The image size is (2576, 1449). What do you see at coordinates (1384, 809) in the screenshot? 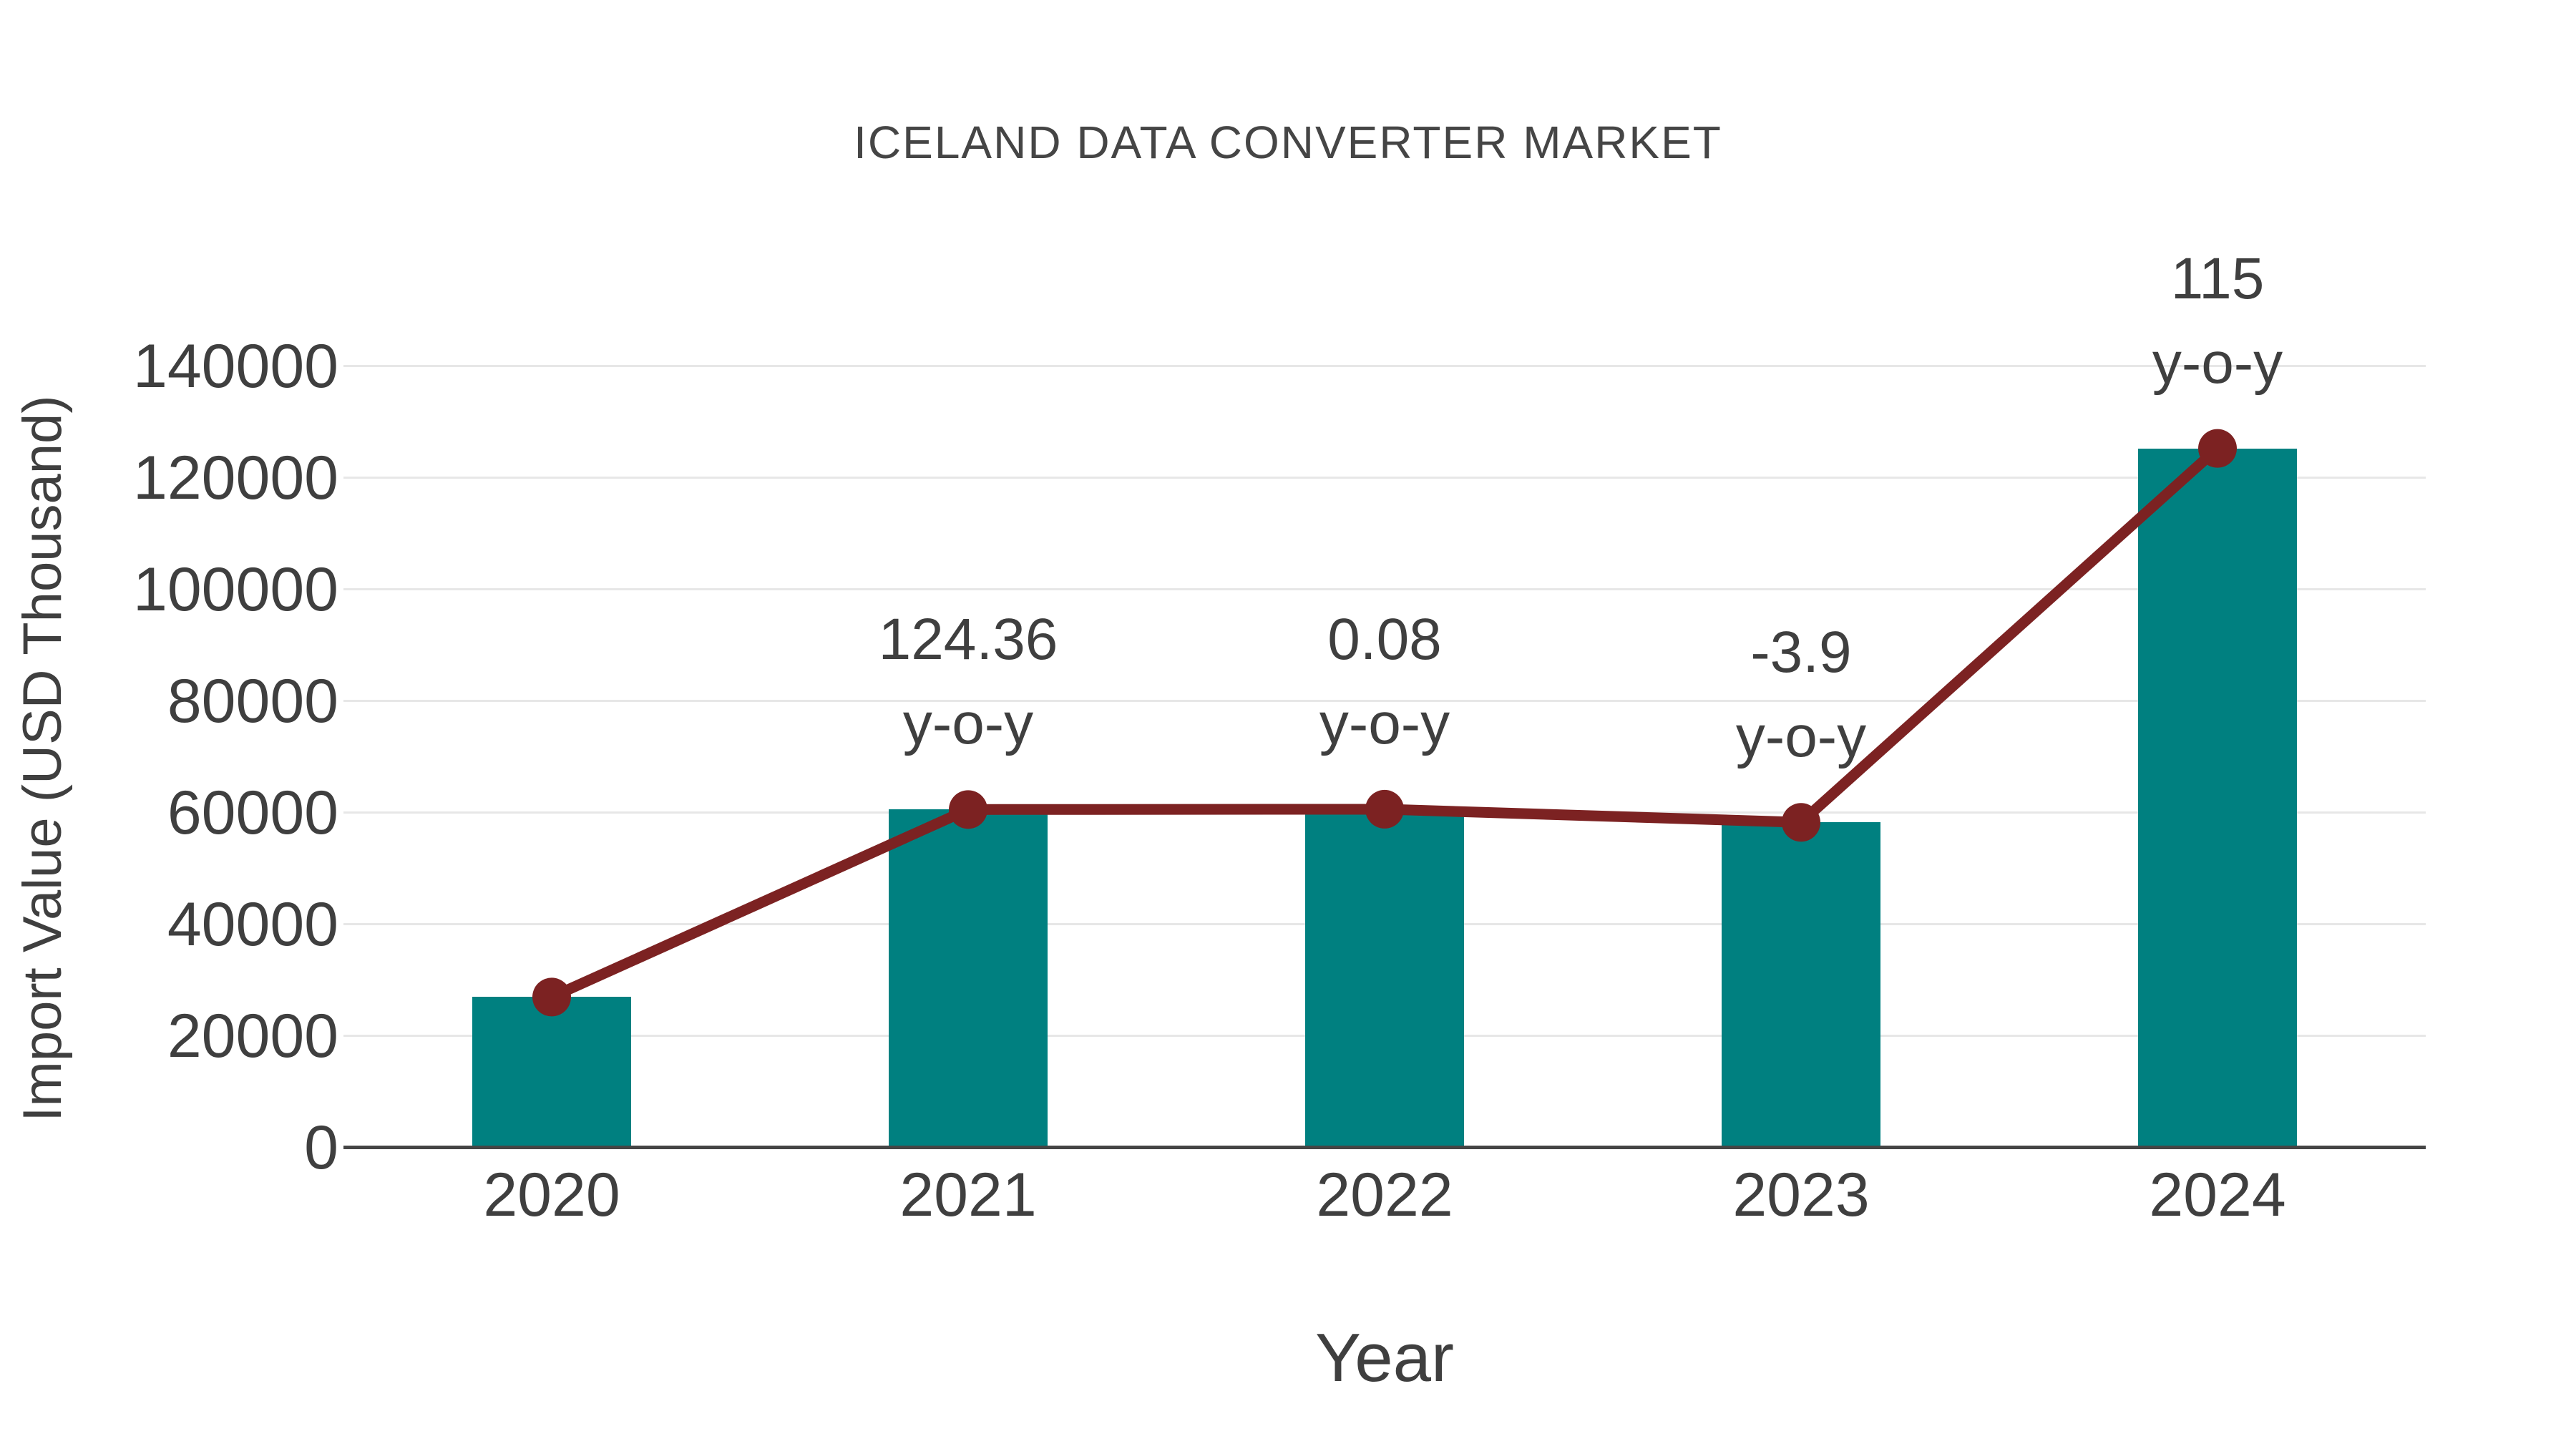
I see `marker-2022` at bounding box center [1384, 809].